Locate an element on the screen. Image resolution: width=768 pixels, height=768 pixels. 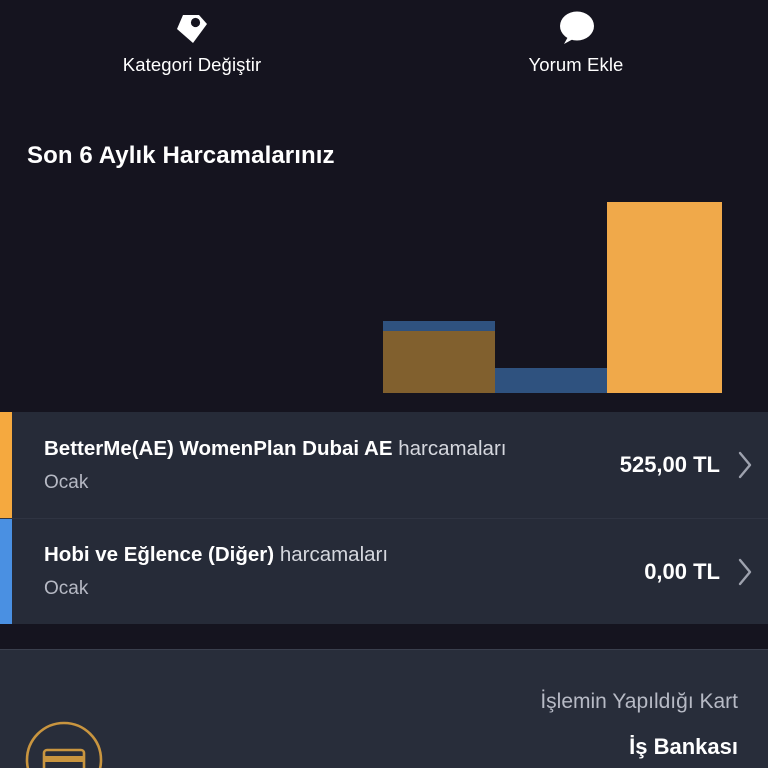
card-panel-bank-name: İş Bankası is located at coordinates (683, 746).